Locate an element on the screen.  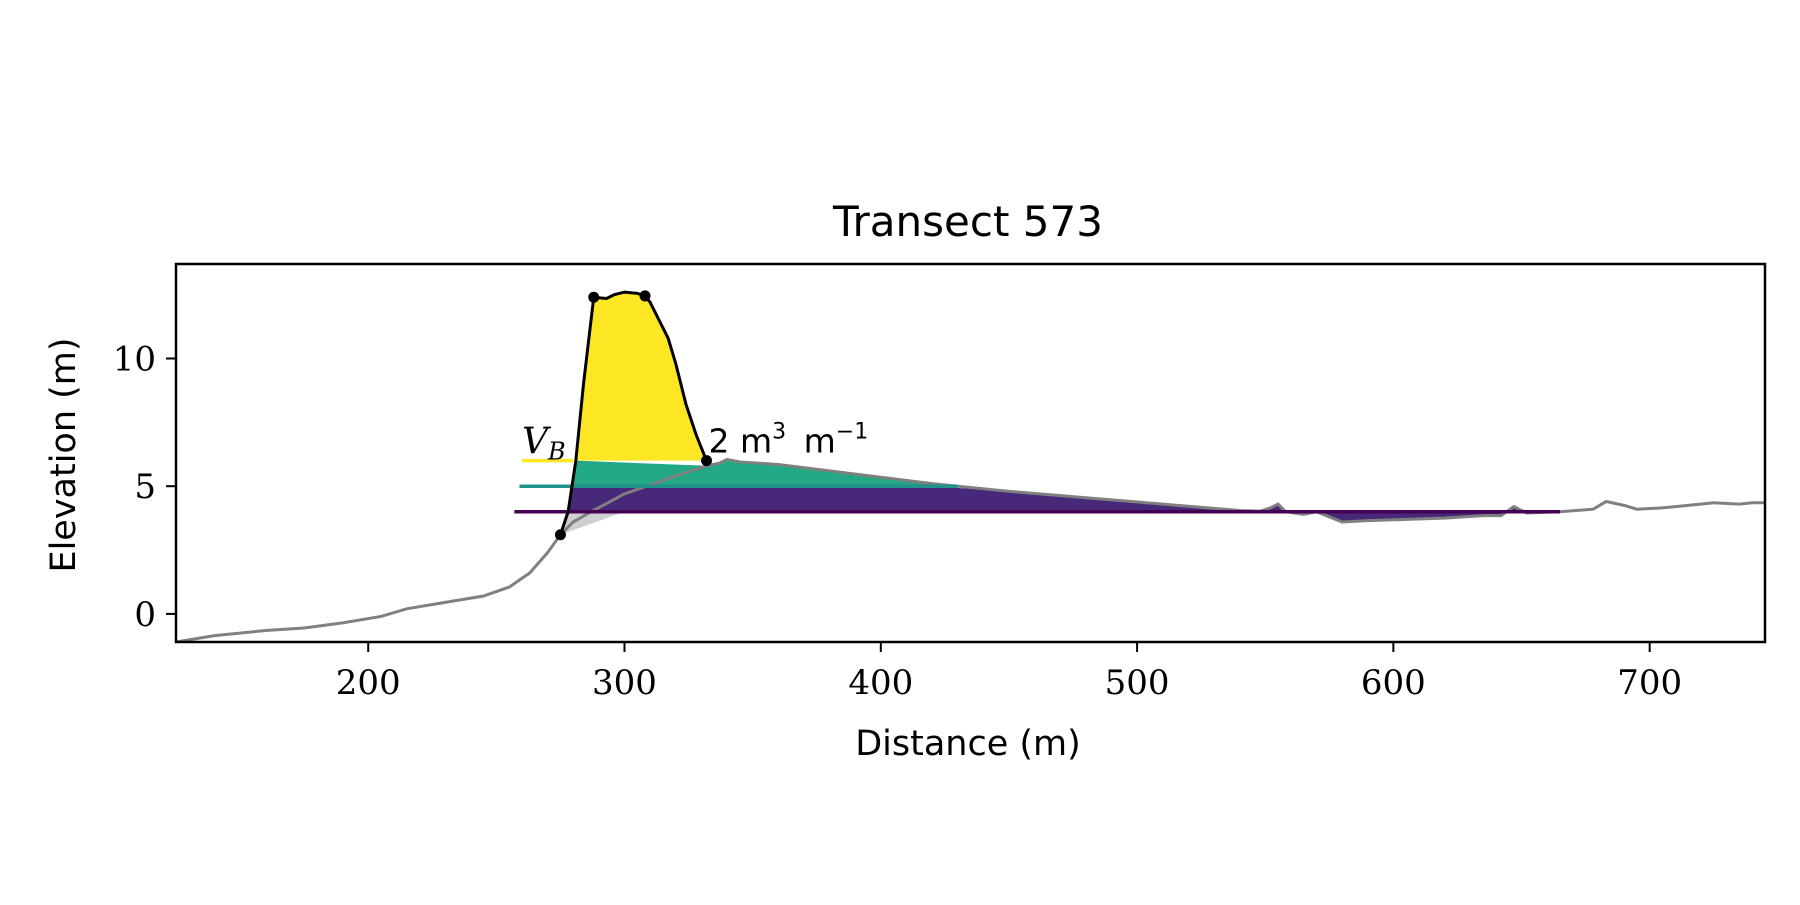
dune-volume-fill is located at coordinates (641, 376).